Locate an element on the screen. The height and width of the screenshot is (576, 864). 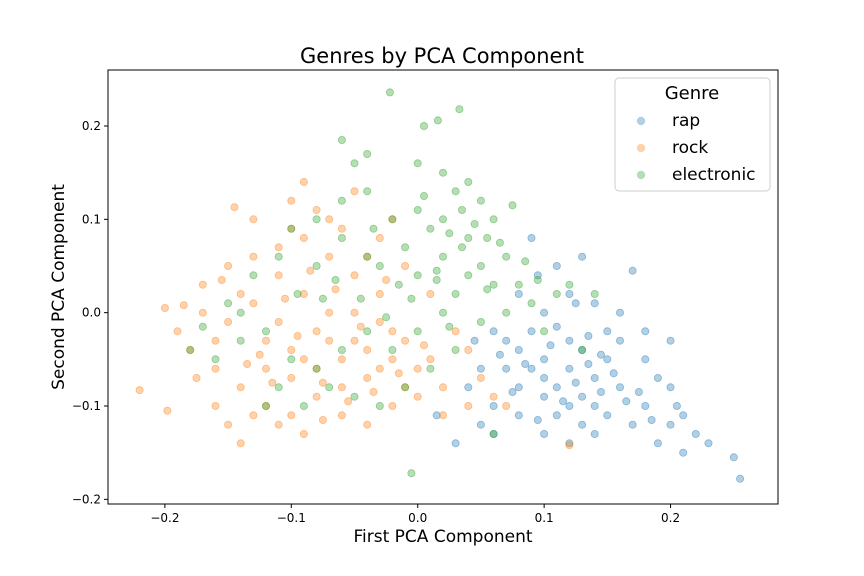
chart-title: Genres by PCA Component is located at coordinates (442, 56).